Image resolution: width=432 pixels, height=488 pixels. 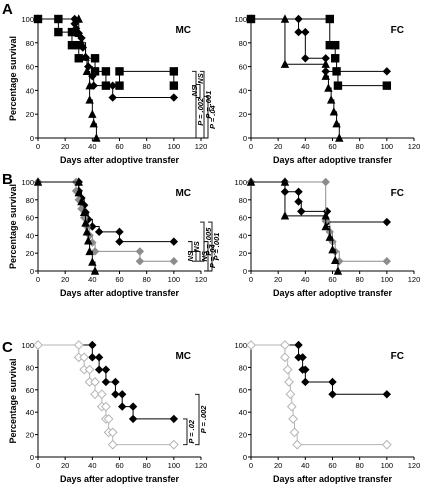 What do you see at coordinates (30, 114) in the screenshot?
I see `y-tick-label: 20` at bounding box center [30, 114].